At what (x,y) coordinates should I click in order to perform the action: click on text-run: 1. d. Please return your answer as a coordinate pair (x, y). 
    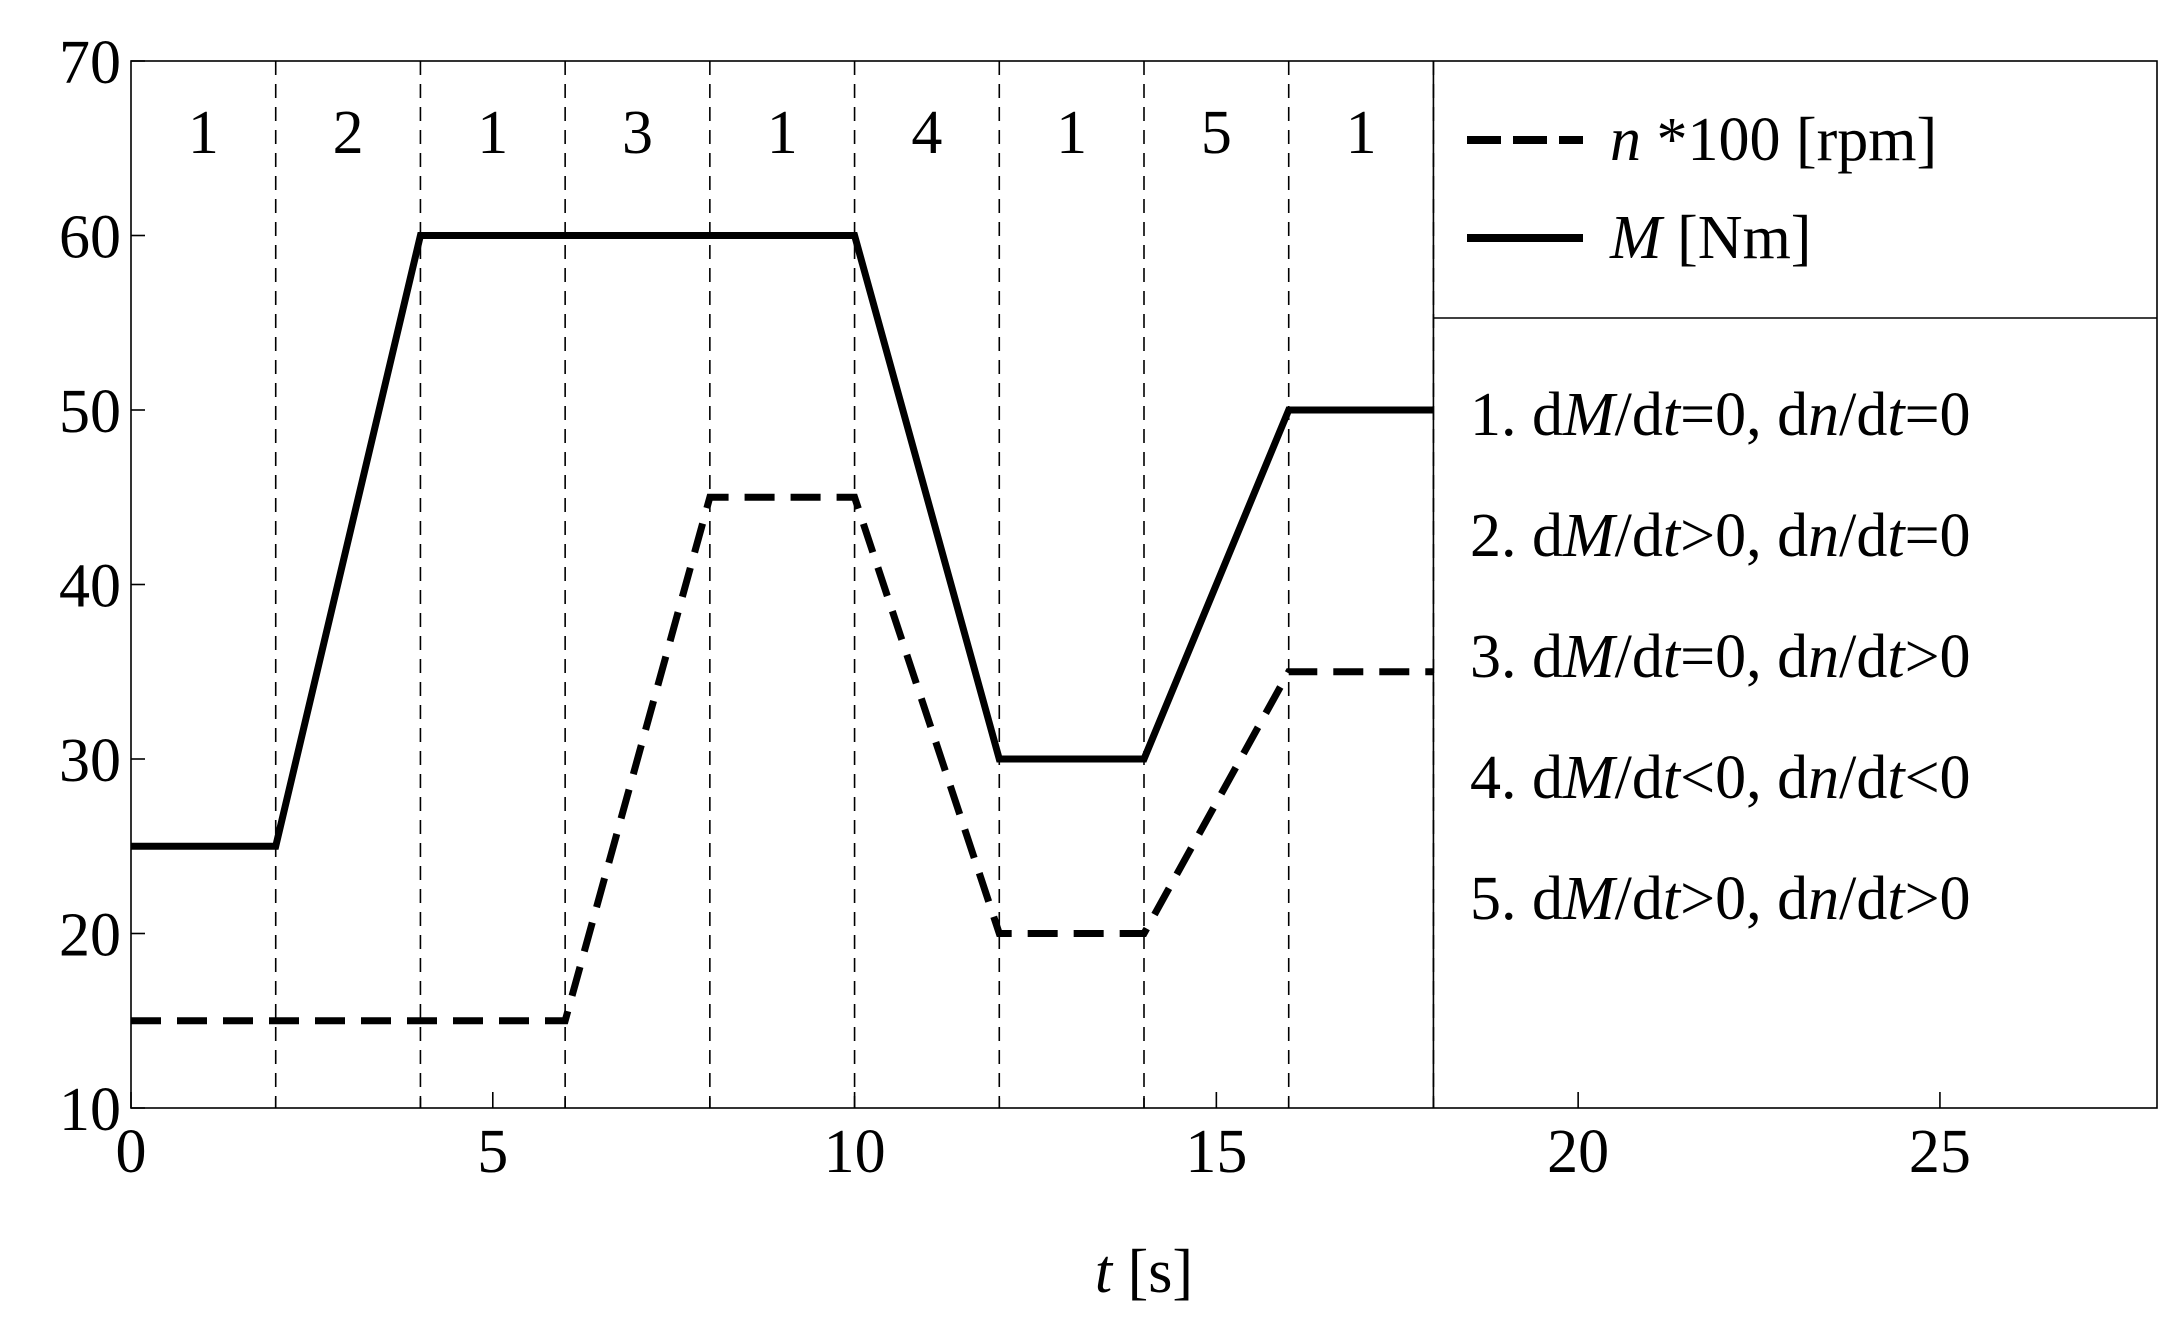
    Looking at the image, I should click on (1516, 415).